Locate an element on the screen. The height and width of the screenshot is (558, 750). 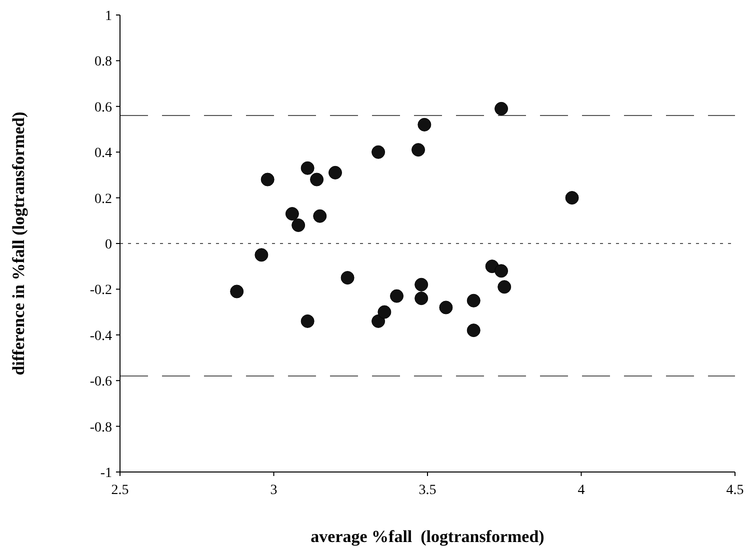
y-tick-label: -0.6 is located at coordinates (101, 382).